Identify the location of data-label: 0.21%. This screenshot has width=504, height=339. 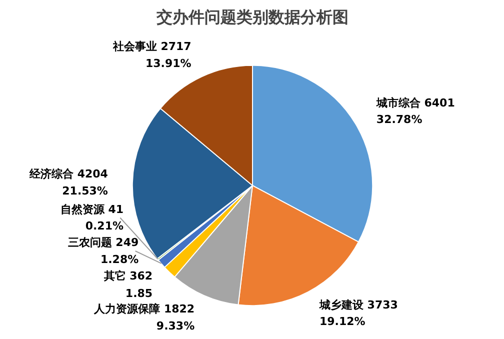
(104, 226).